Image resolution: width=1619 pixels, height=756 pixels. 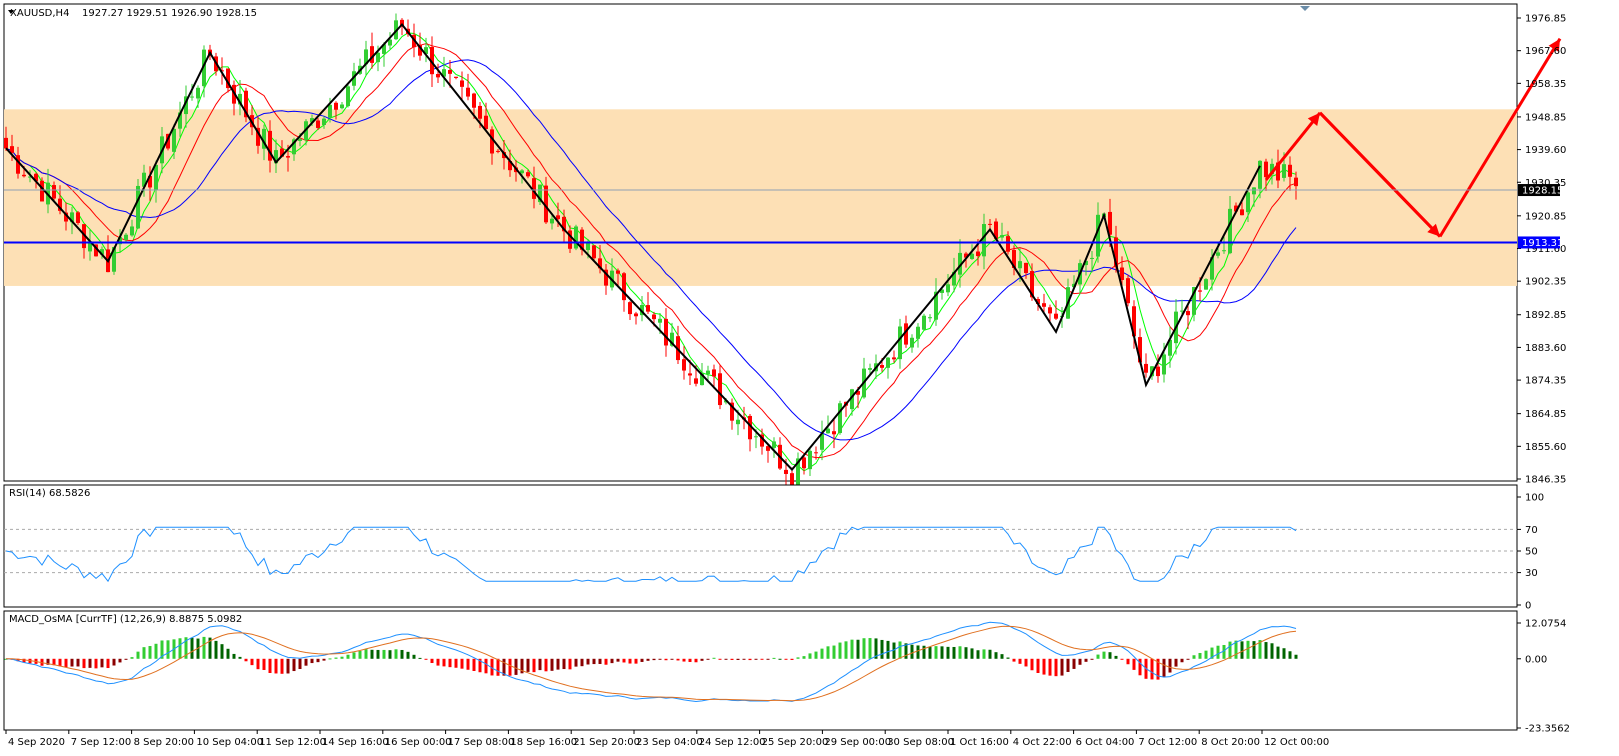 I want to click on forecast-arrow-down, so click(x=1380, y=174).